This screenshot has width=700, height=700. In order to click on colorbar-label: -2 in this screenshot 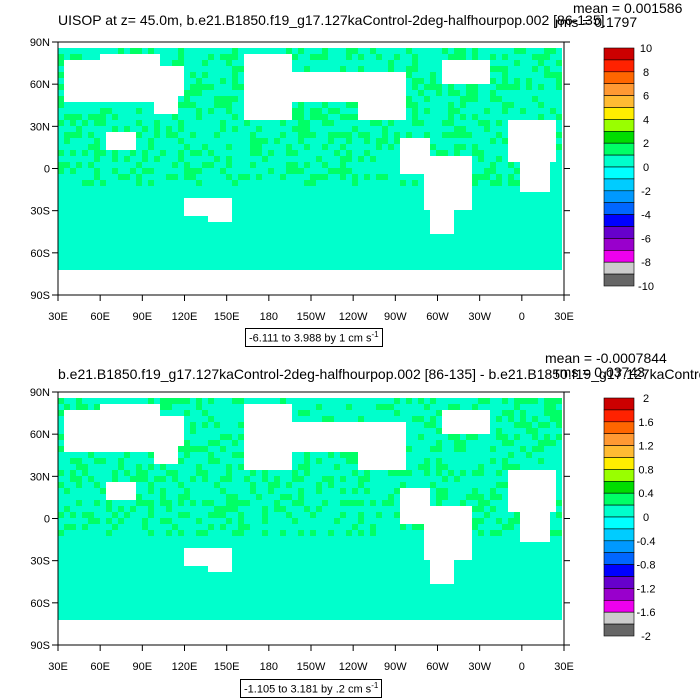, I will do `click(646, 192)`.